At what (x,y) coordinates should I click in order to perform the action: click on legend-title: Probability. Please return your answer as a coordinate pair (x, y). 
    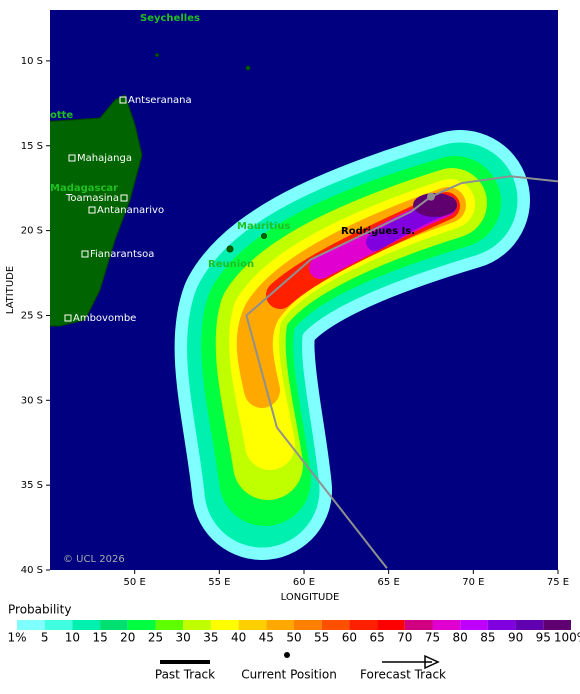
    Looking at the image, I should click on (39, 610).